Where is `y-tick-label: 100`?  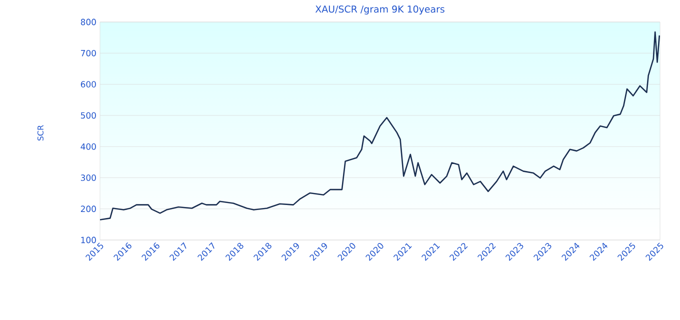
y-tick-label: 100 is located at coordinates (88, 240).